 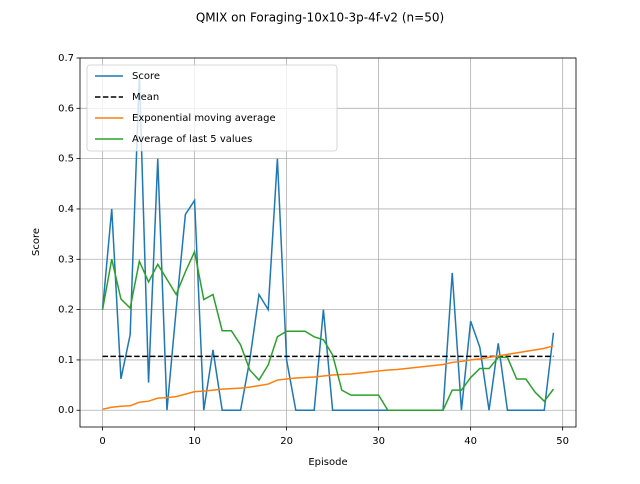 I want to click on y-tick-label: 0.0, so click(x=66, y=410).